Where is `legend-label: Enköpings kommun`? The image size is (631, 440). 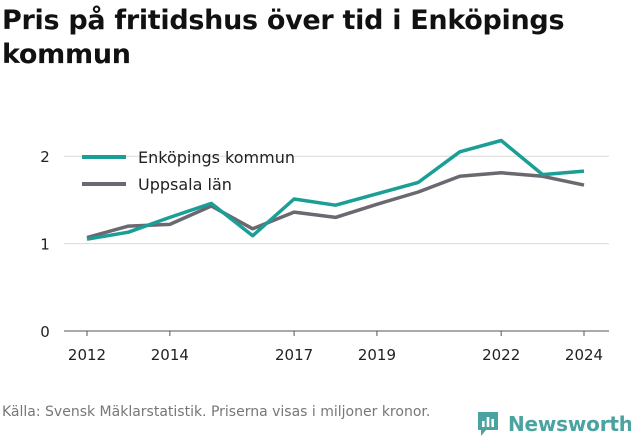 legend-label: Enköpings kommun is located at coordinates (216, 157).